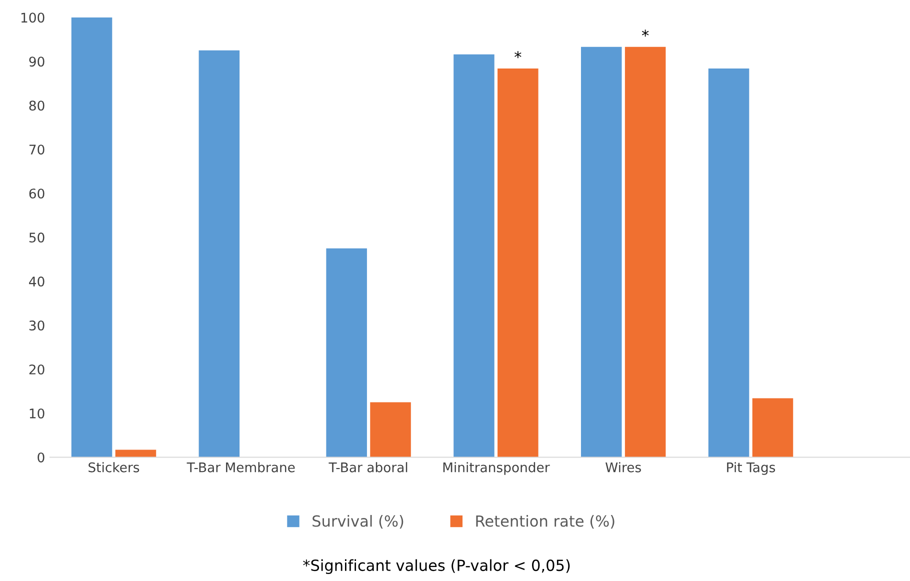 This screenshot has height=581, width=910. What do you see at coordinates (36, 61) in the screenshot?
I see `y-tick-label: 90` at bounding box center [36, 61].